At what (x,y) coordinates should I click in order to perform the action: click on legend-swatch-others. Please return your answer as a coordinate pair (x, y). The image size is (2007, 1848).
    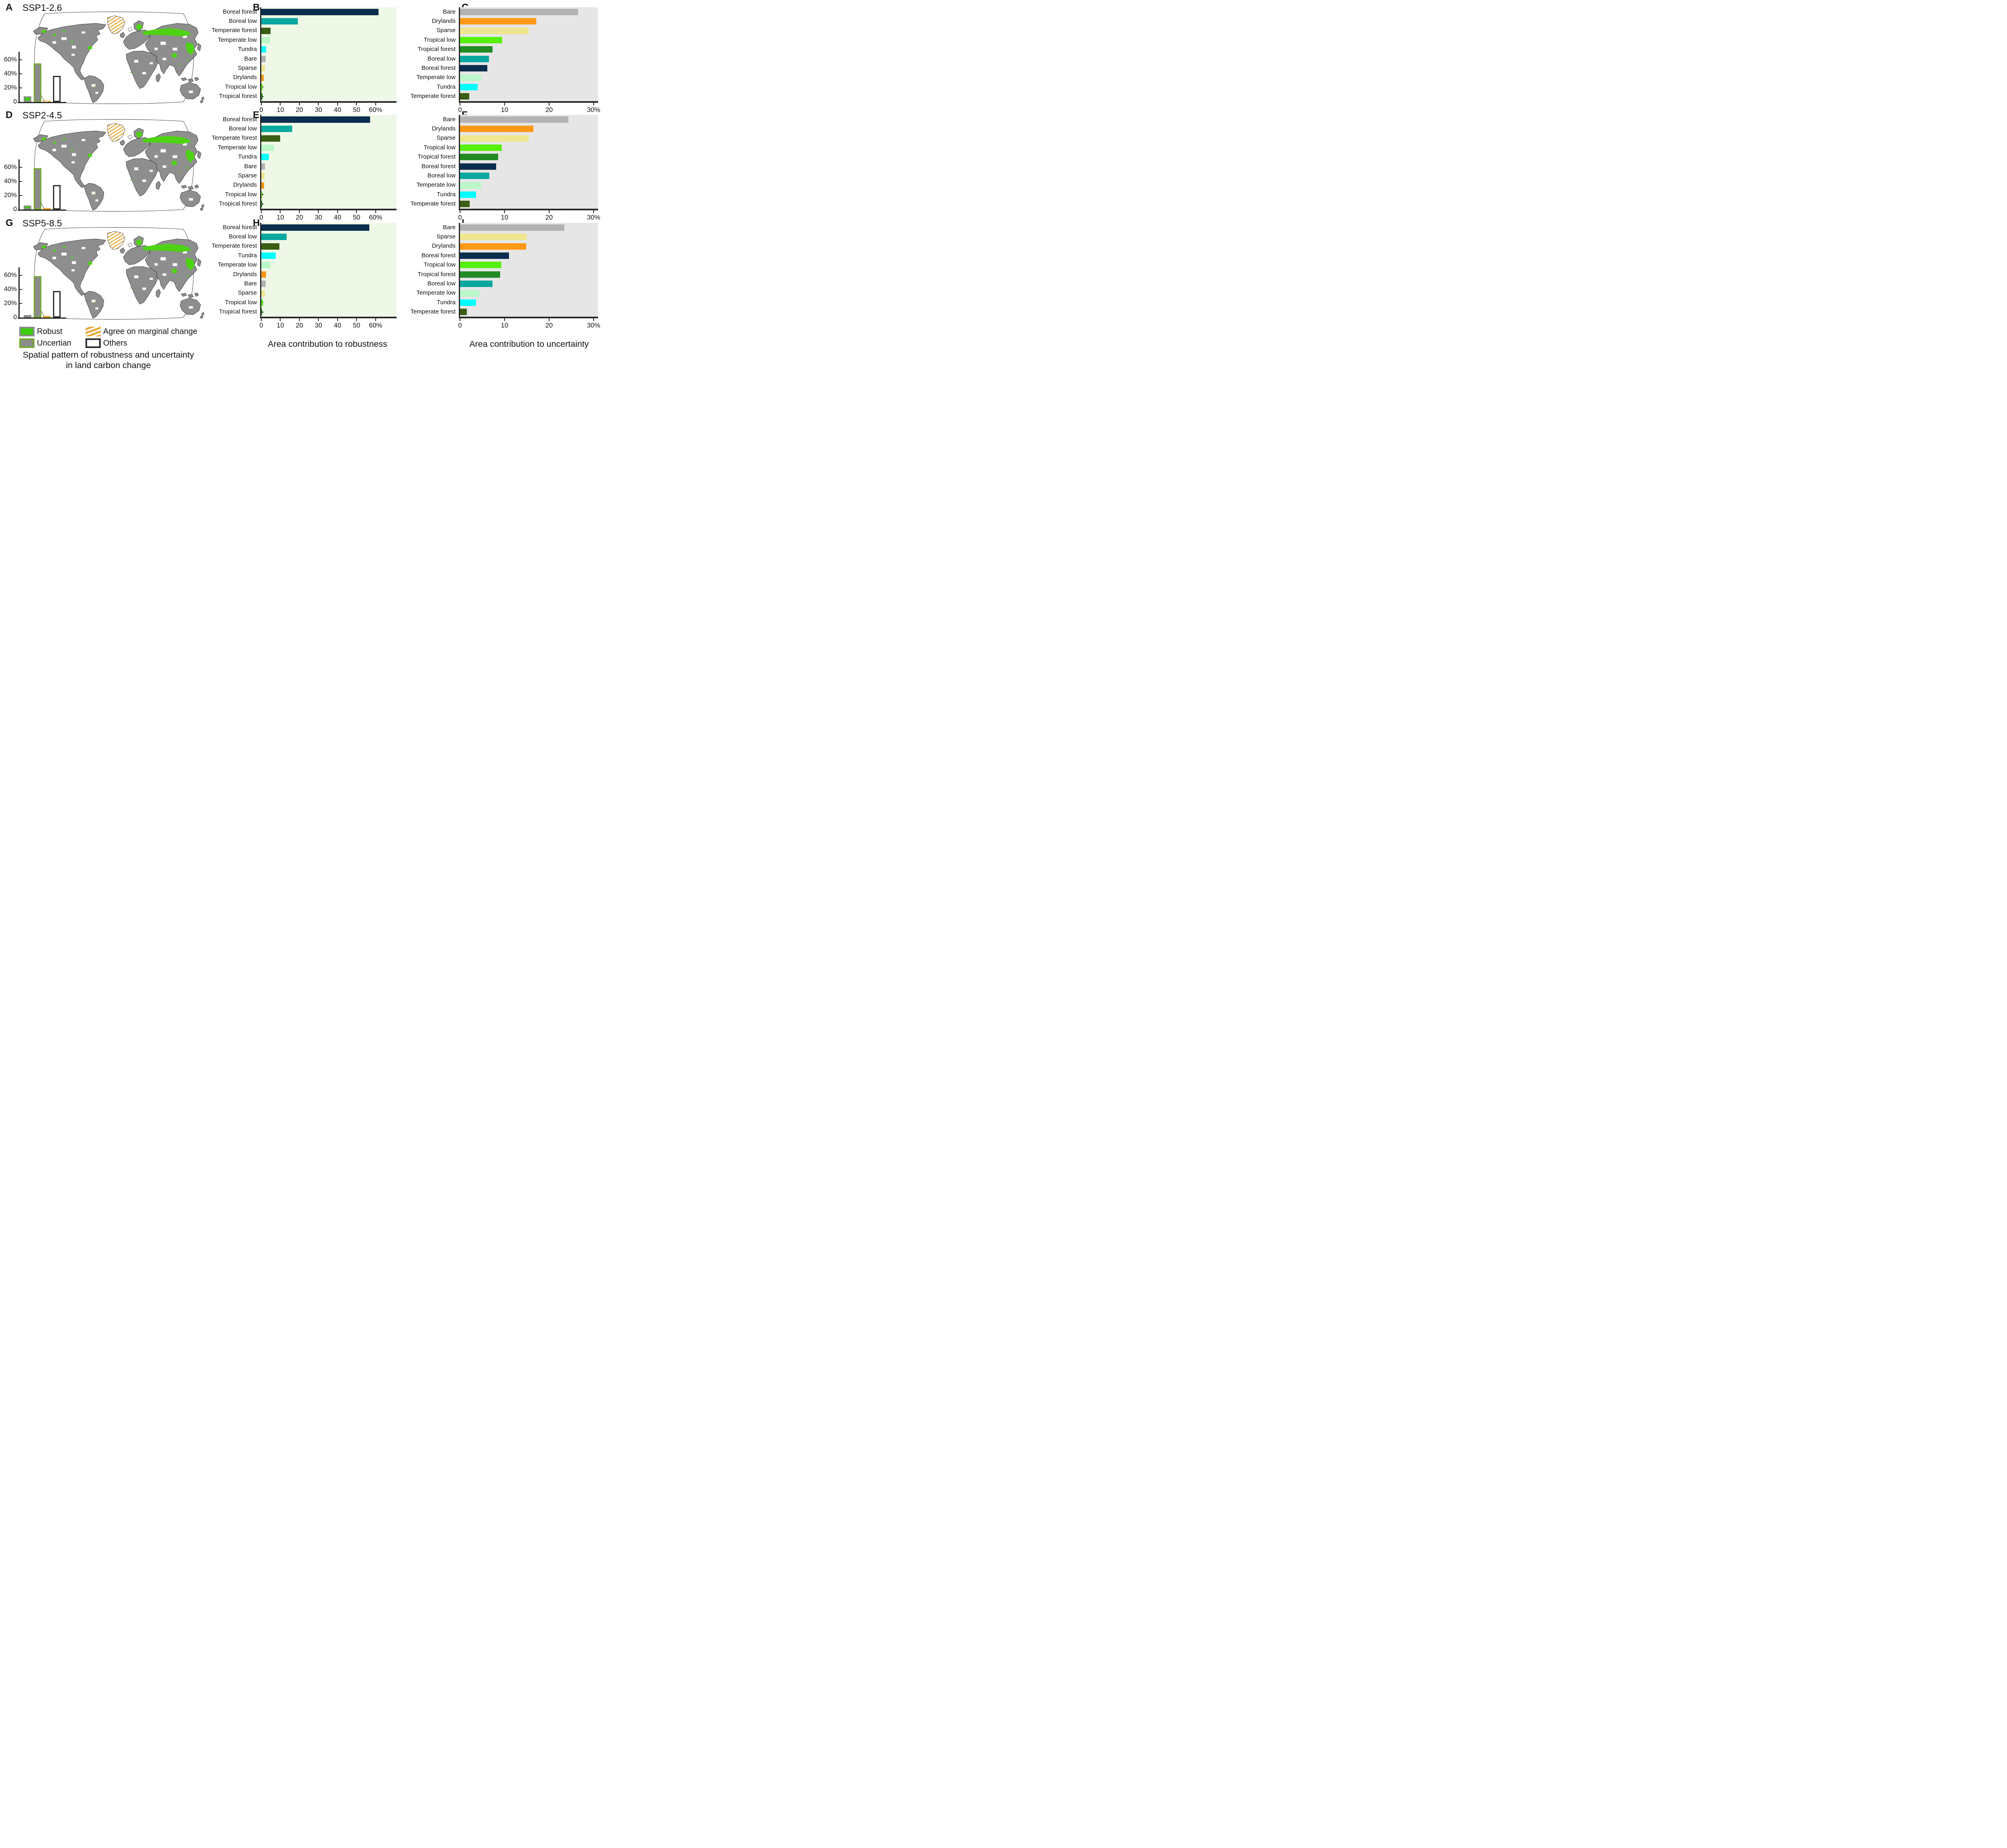
    Looking at the image, I should click on (93, 343).